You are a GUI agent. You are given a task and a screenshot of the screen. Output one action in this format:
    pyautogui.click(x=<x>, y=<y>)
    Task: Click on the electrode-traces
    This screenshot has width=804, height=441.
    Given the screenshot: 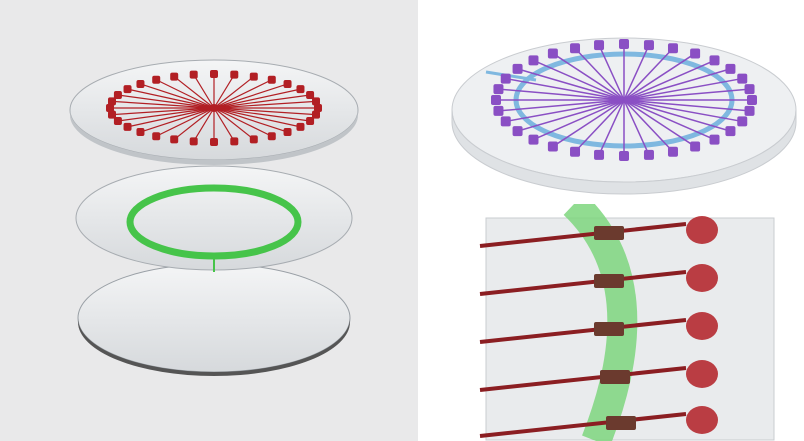 What is the action you would take?
    pyautogui.click(x=598, y=327)
    